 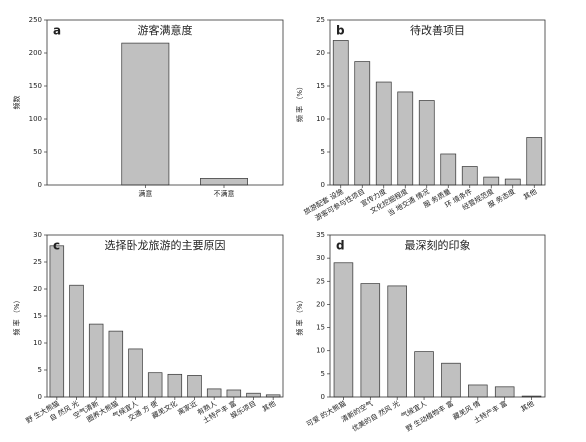 I want to click on panel-label: d, so click(x=340, y=246).